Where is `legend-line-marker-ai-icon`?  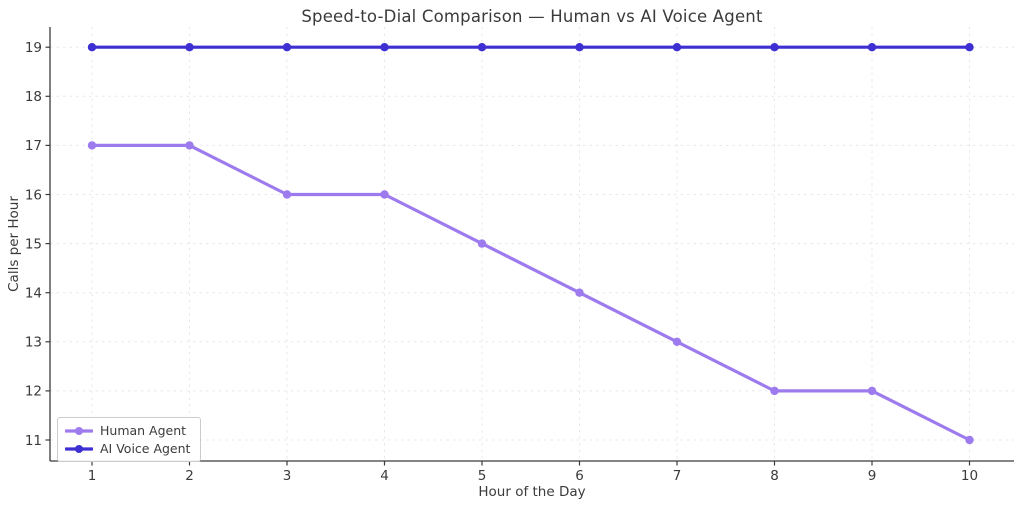 legend-line-marker-ai-icon is located at coordinates (79, 448).